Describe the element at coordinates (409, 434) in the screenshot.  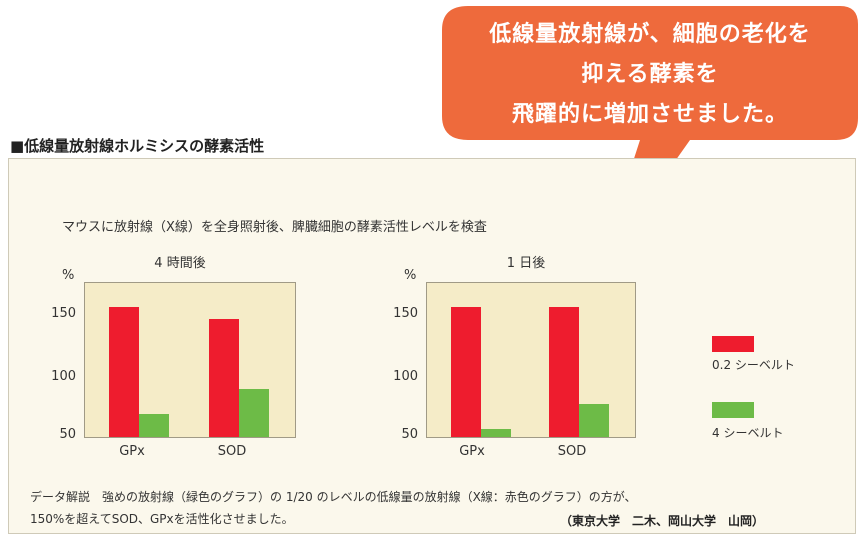
I see `chart-2-ytick-50: 50` at that location.